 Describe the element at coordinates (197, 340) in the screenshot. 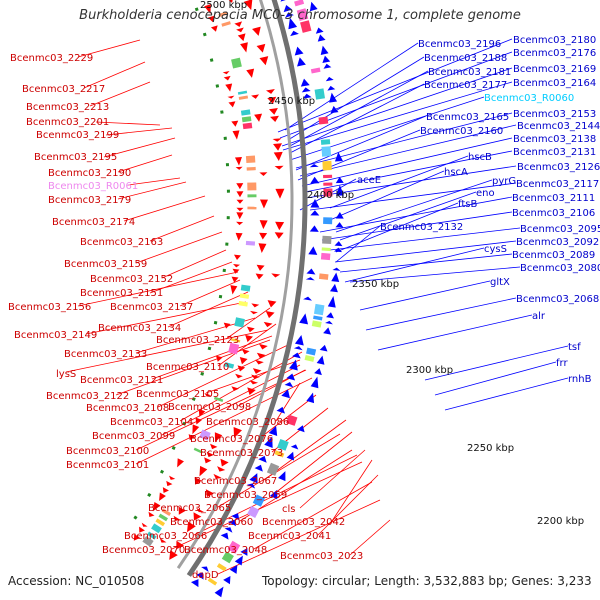

I see `gene-label-left: Bcenmc03_2123` at that location.